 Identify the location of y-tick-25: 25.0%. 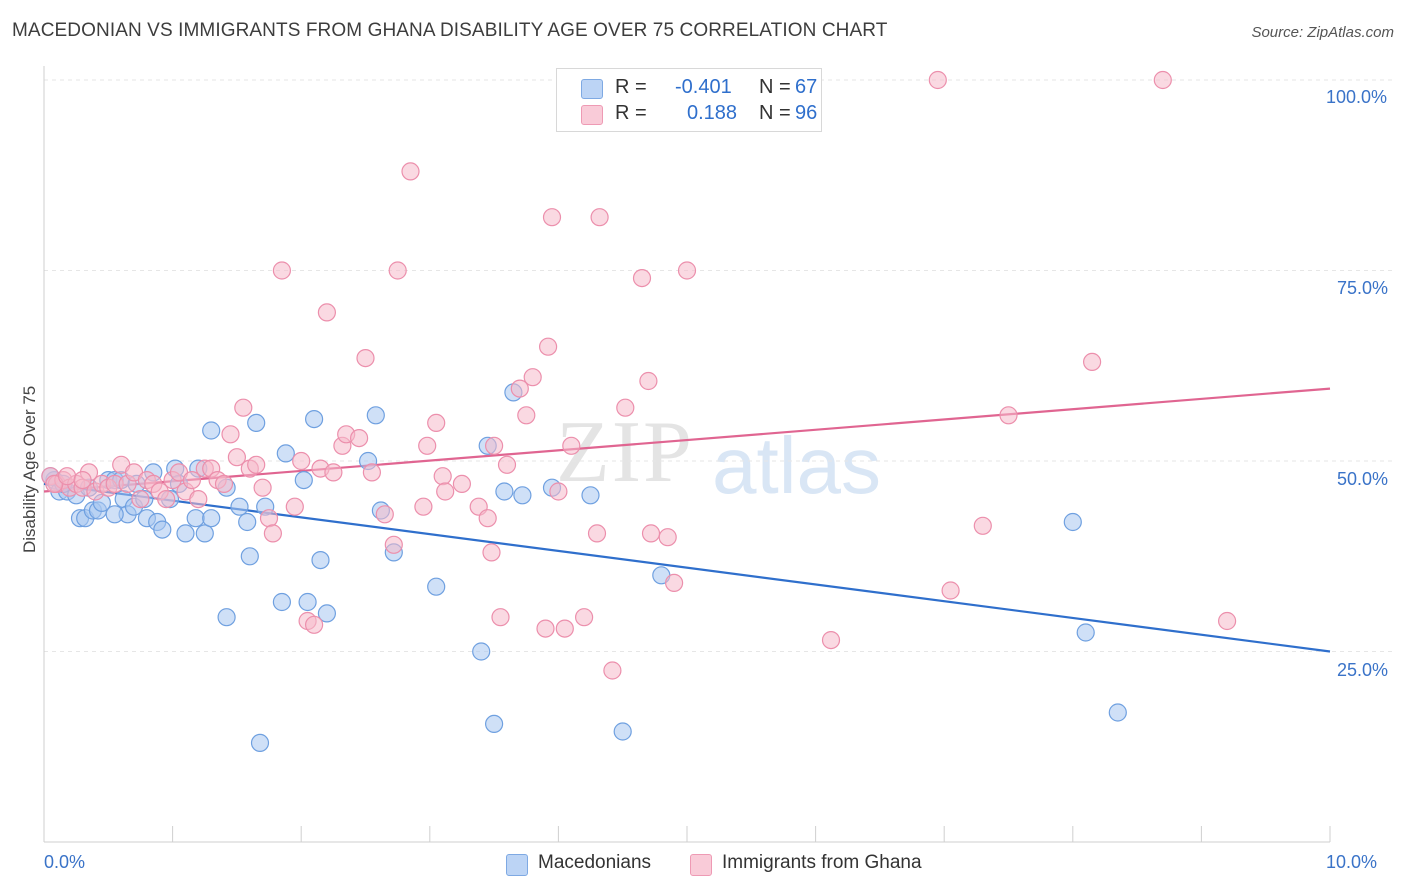
(1363, 670).